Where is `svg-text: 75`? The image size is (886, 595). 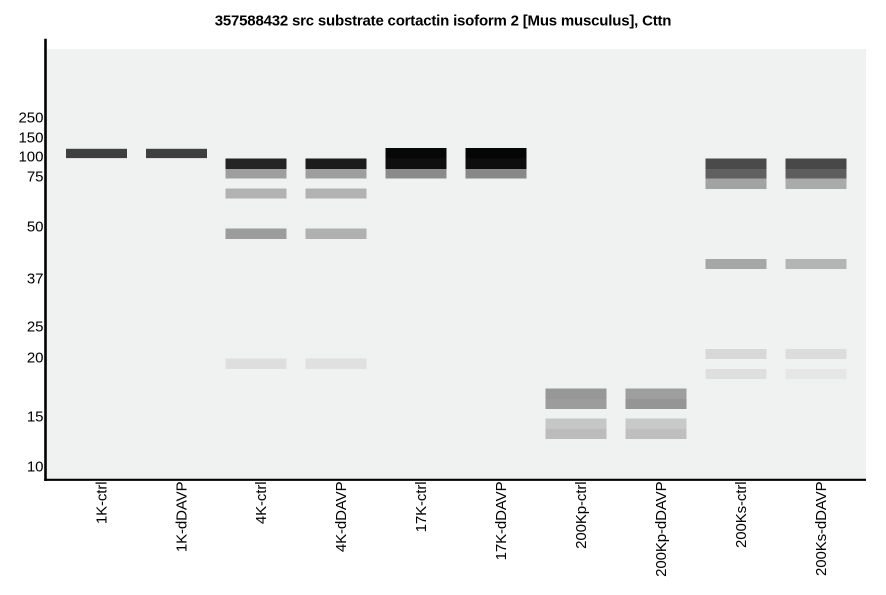 svg-text: 75 is located at coordinates (35, 177).